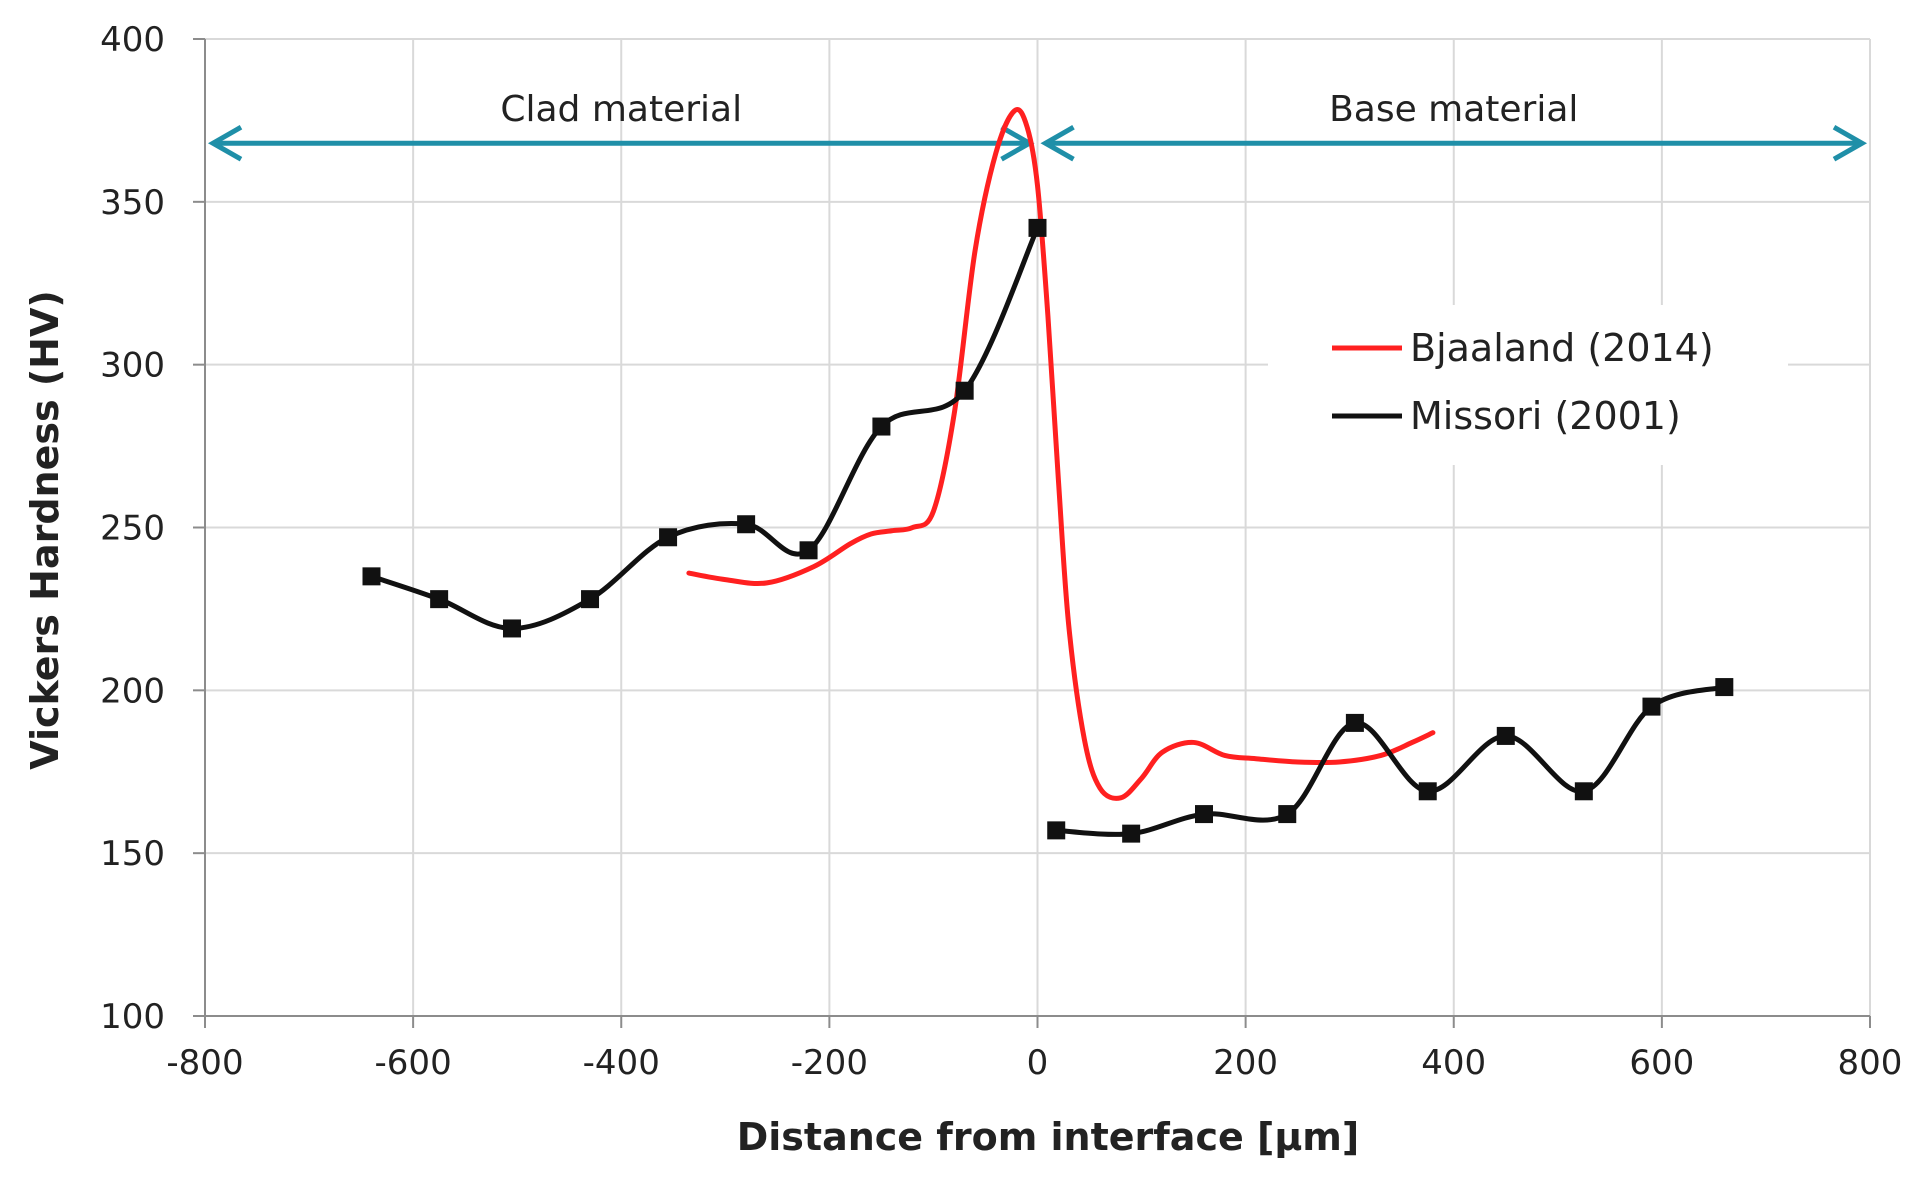 Image resolution: width=1923 pixels, height=1181 pixels. What do you see at coordinates (132, 1017) in the screenshot?
I see `y-tick-label: 100` at bounding box center [132, 1017].